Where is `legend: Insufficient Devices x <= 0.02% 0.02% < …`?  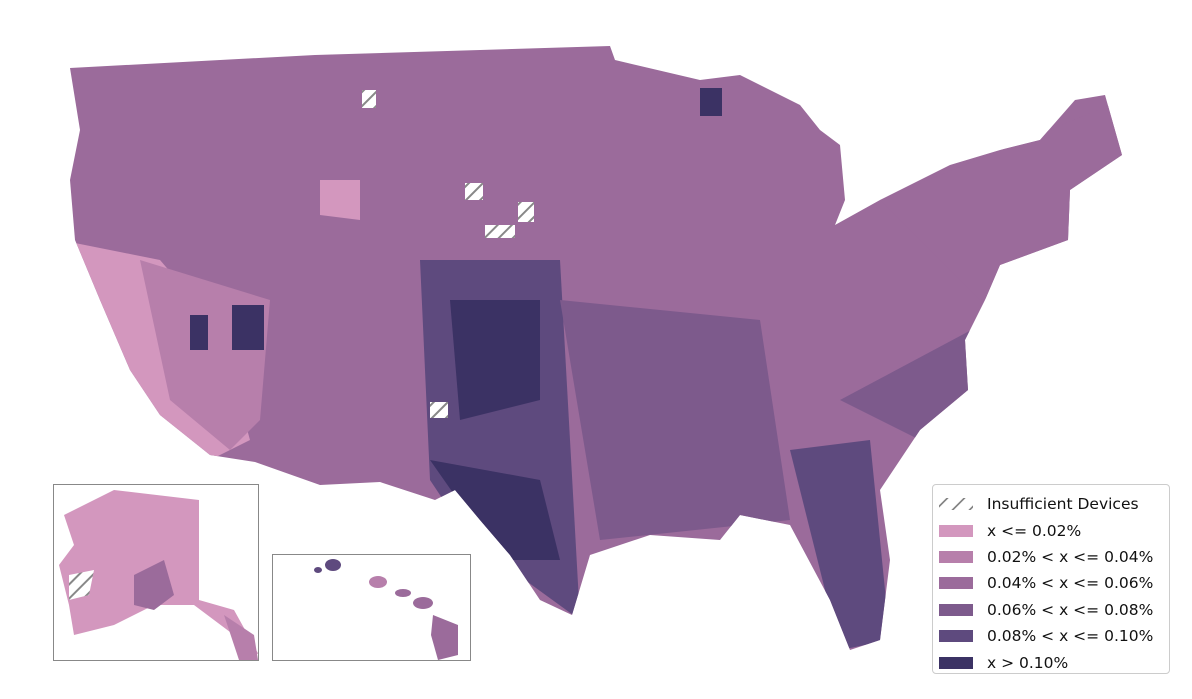 legend: Insufficient Devices x <= 0.02% 0.02% < … is located at coordinates (1051, 579).